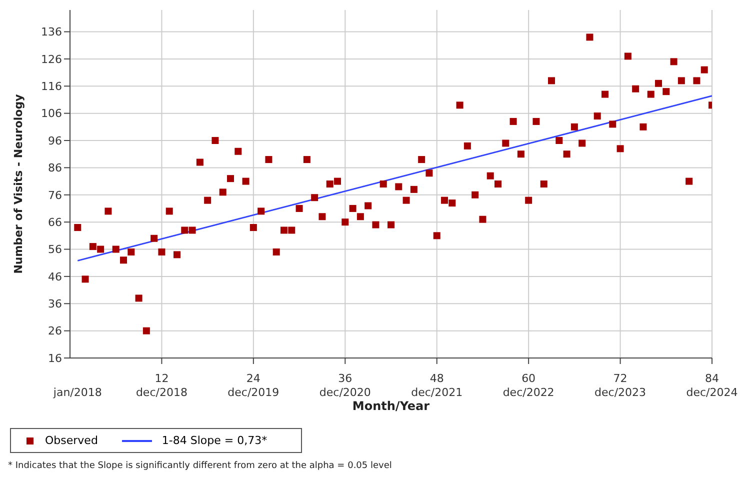 This screenshot has width=750, height=501. I want to click on x-tick-label: 24, so click(253, 378).